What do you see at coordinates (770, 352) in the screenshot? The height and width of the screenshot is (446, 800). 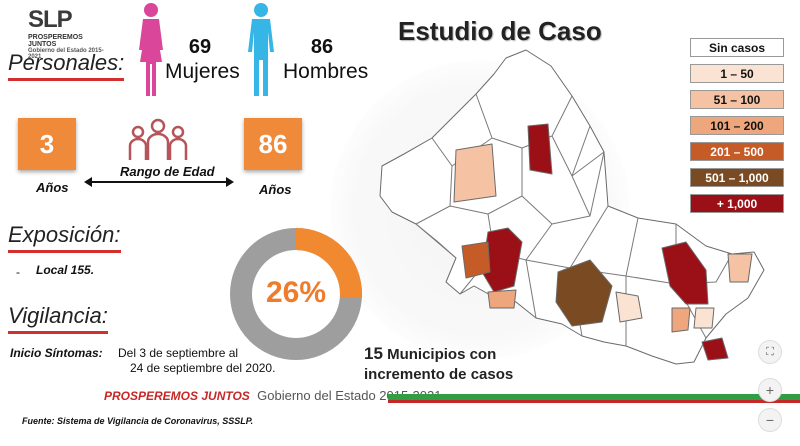 I see `expand-button: ⛶` at bounding box center [770, 352].